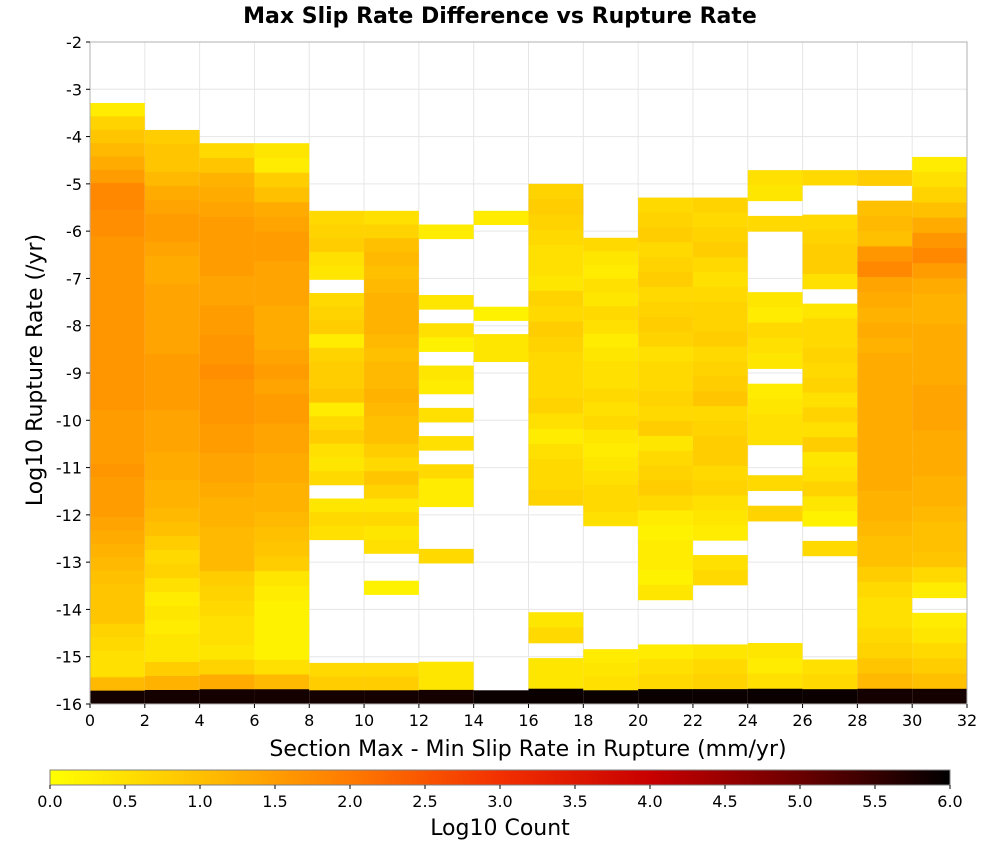 Image resolution: width=1000 pixels, height=850 pixels. Describe the element at coordinates (574, 801) in the screenshot. I see `colorbar-tick-label: 3.5` at that location.